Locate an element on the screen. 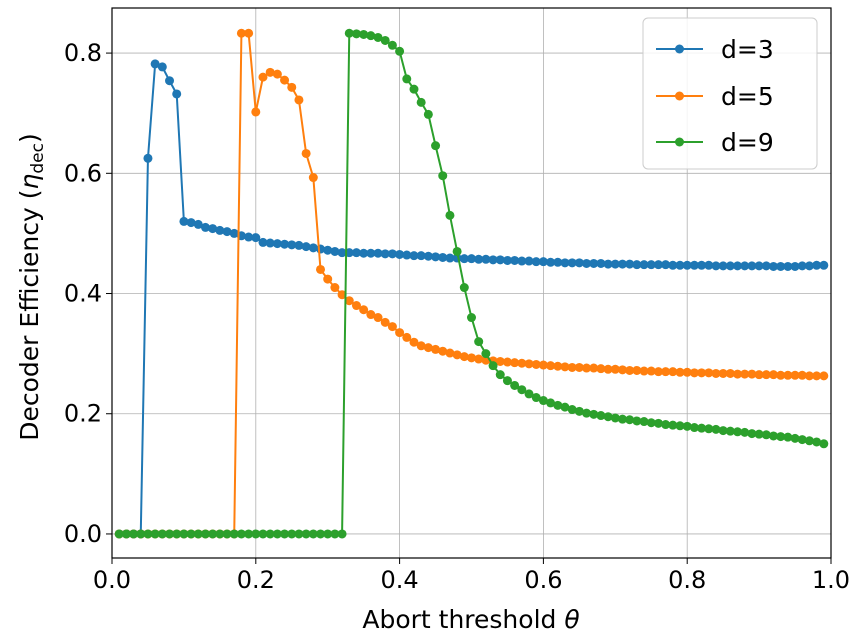 The width and height of the screenshot is (865, 643). legend-entry-d9: d=9 is located at coordinates (715, 142).